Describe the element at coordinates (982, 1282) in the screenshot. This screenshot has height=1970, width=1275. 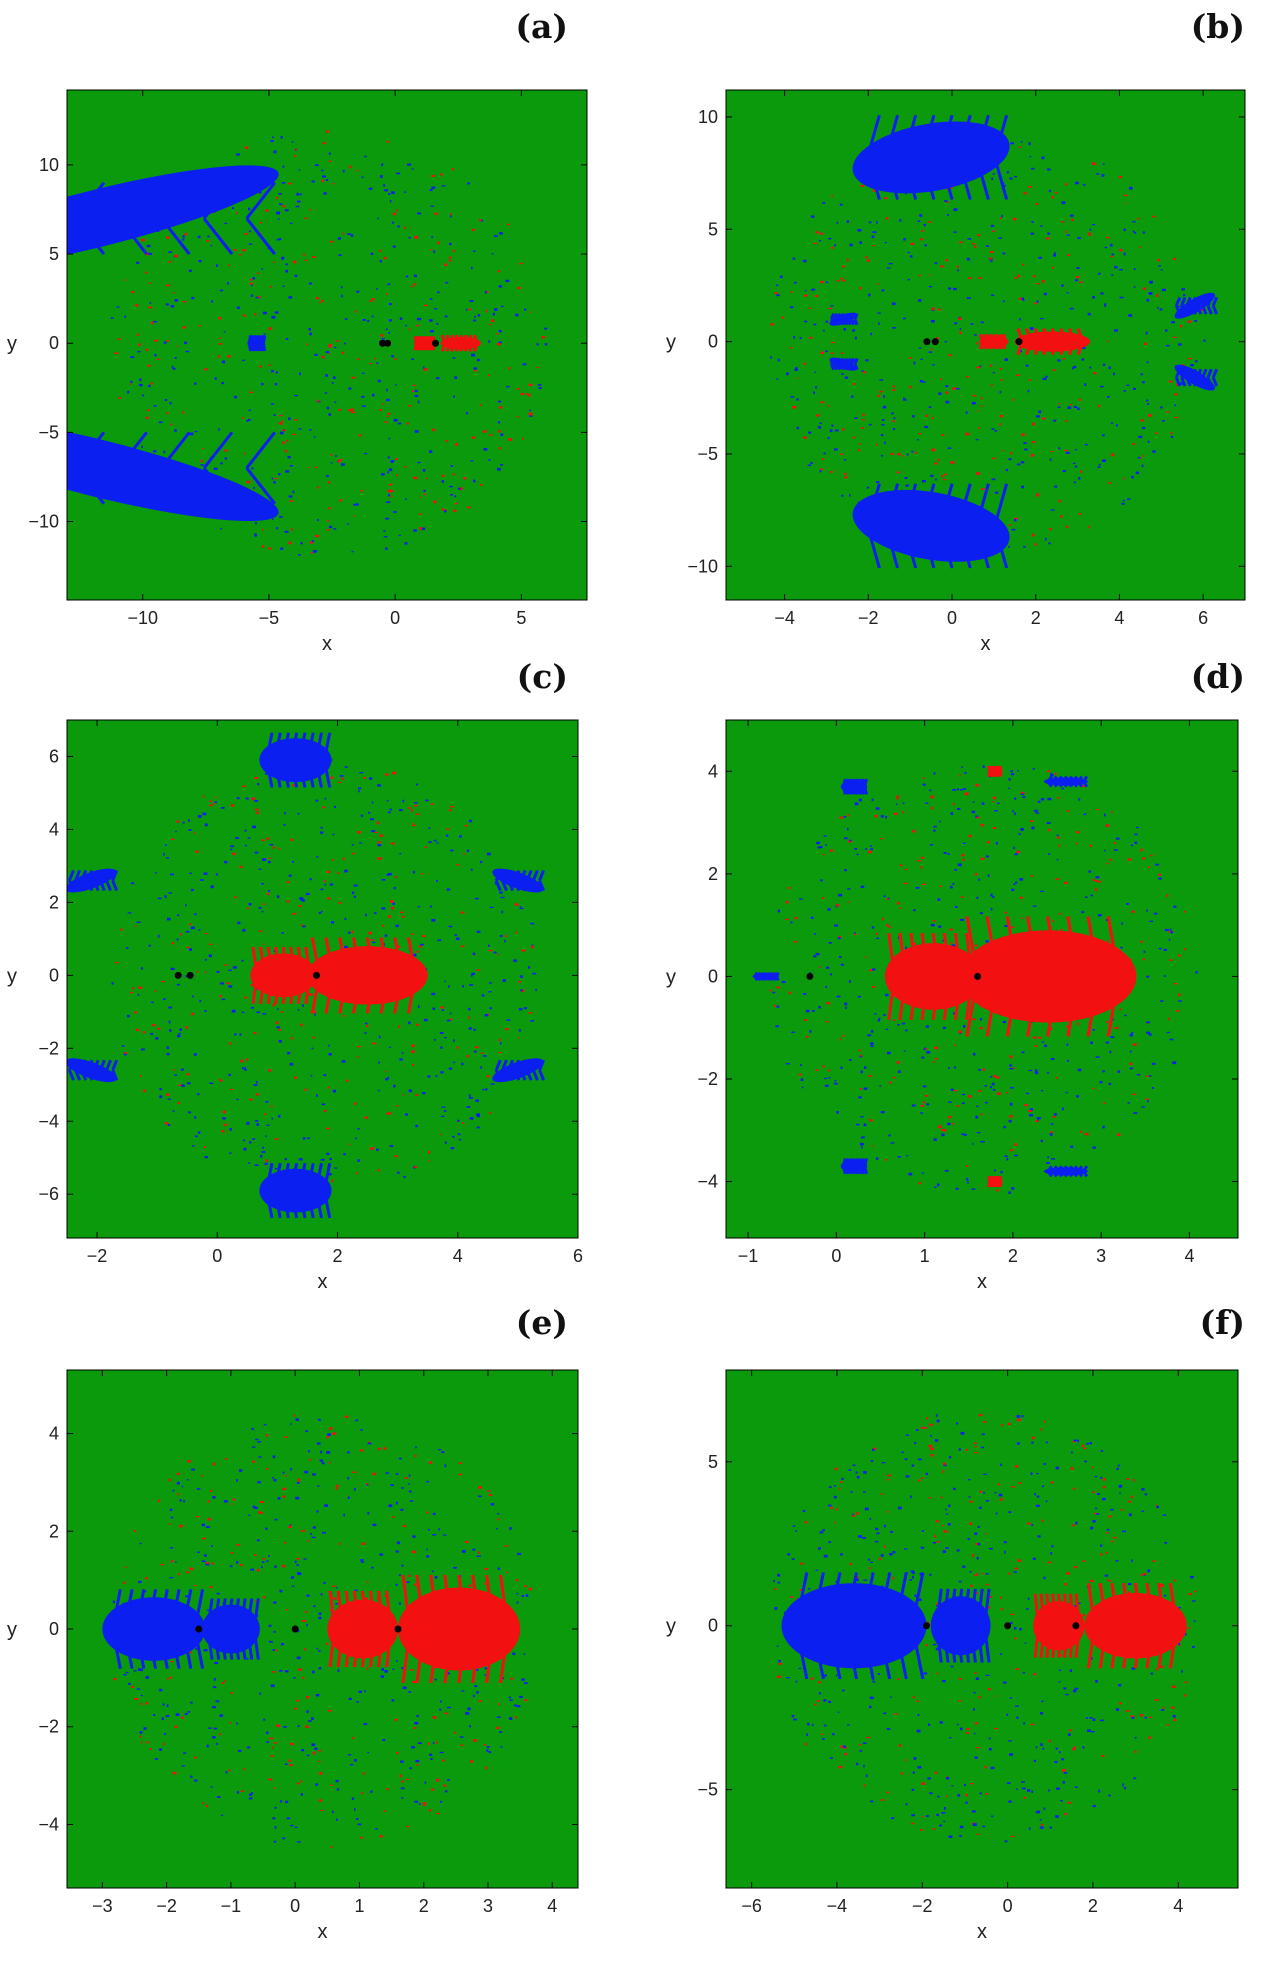
I see `x-axis-label: x` at that location.